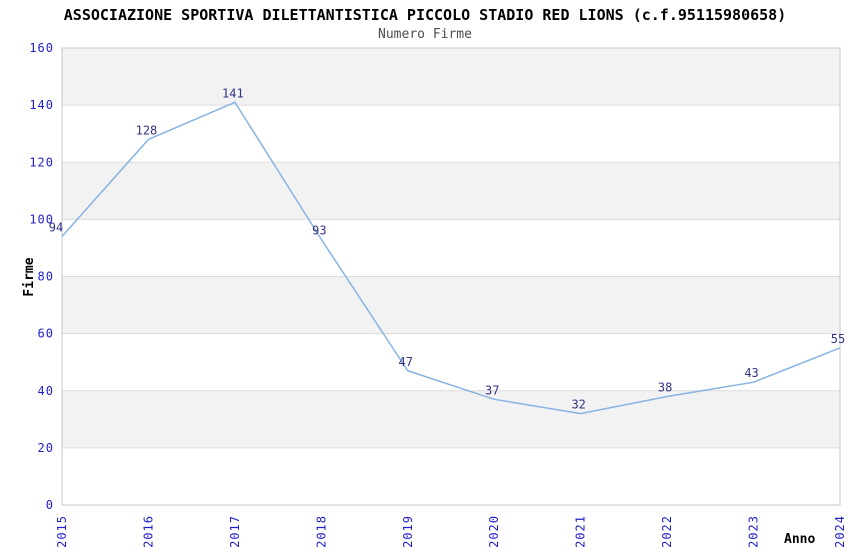  What do you see at coordinates (321, 531) in the screenshot?
I see `x-tick-label: 2018` at bounding box center [321, 531].